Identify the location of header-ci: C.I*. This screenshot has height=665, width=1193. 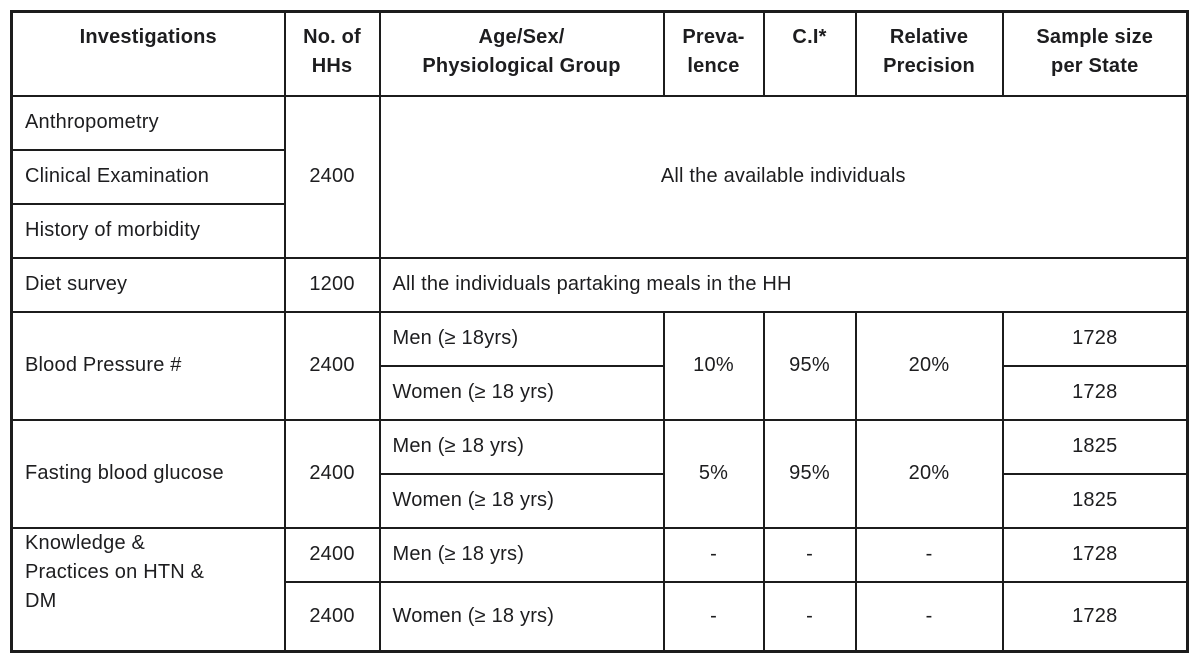
(809, 53).